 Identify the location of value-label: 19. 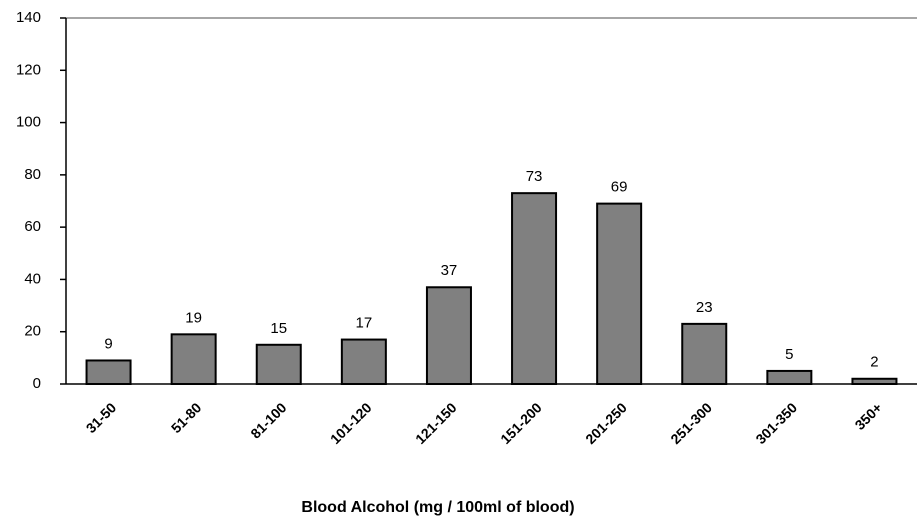
(193, 317).